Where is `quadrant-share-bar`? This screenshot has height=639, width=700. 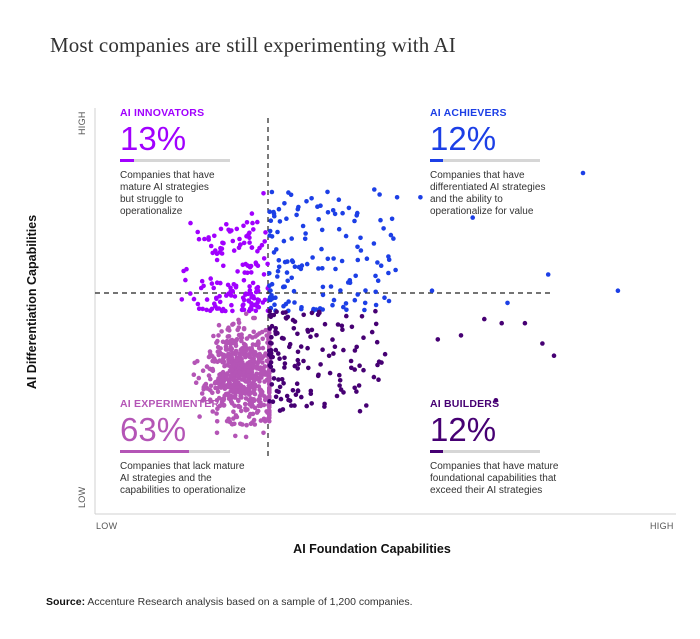
quadrant-share-bar is located at coordinates (175, 451).